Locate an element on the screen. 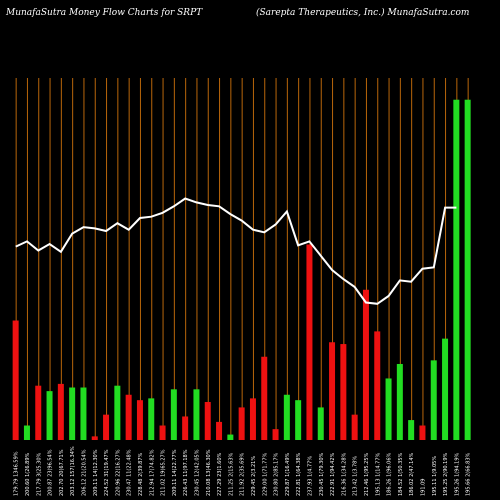  x-tick-label: 229.45 2(3.21% is located at coordinates (254, 476).